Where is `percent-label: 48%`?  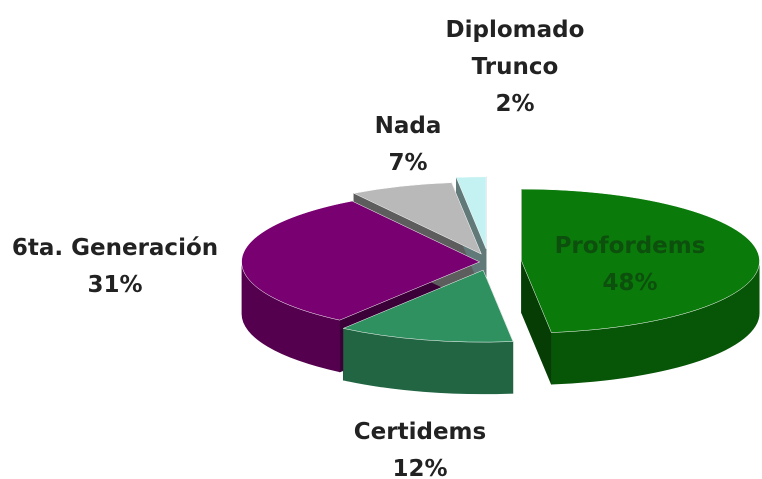 percent-label: 48% is located at coordinates (630, 283).